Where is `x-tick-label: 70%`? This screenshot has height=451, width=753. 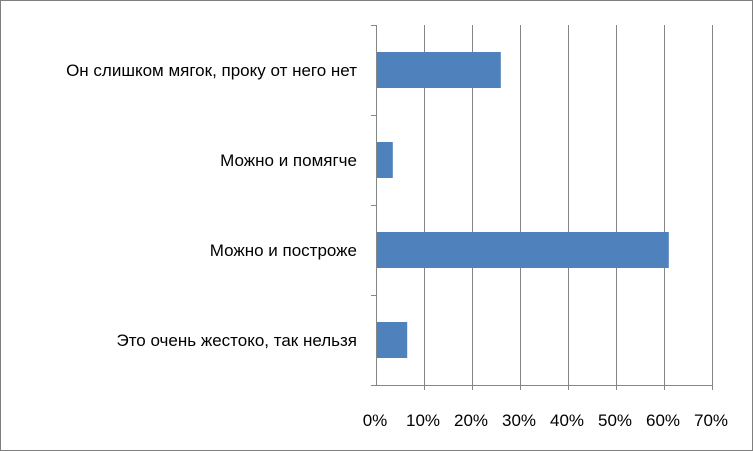 x-tick-label: 70% is located at coordinates (711, 420).